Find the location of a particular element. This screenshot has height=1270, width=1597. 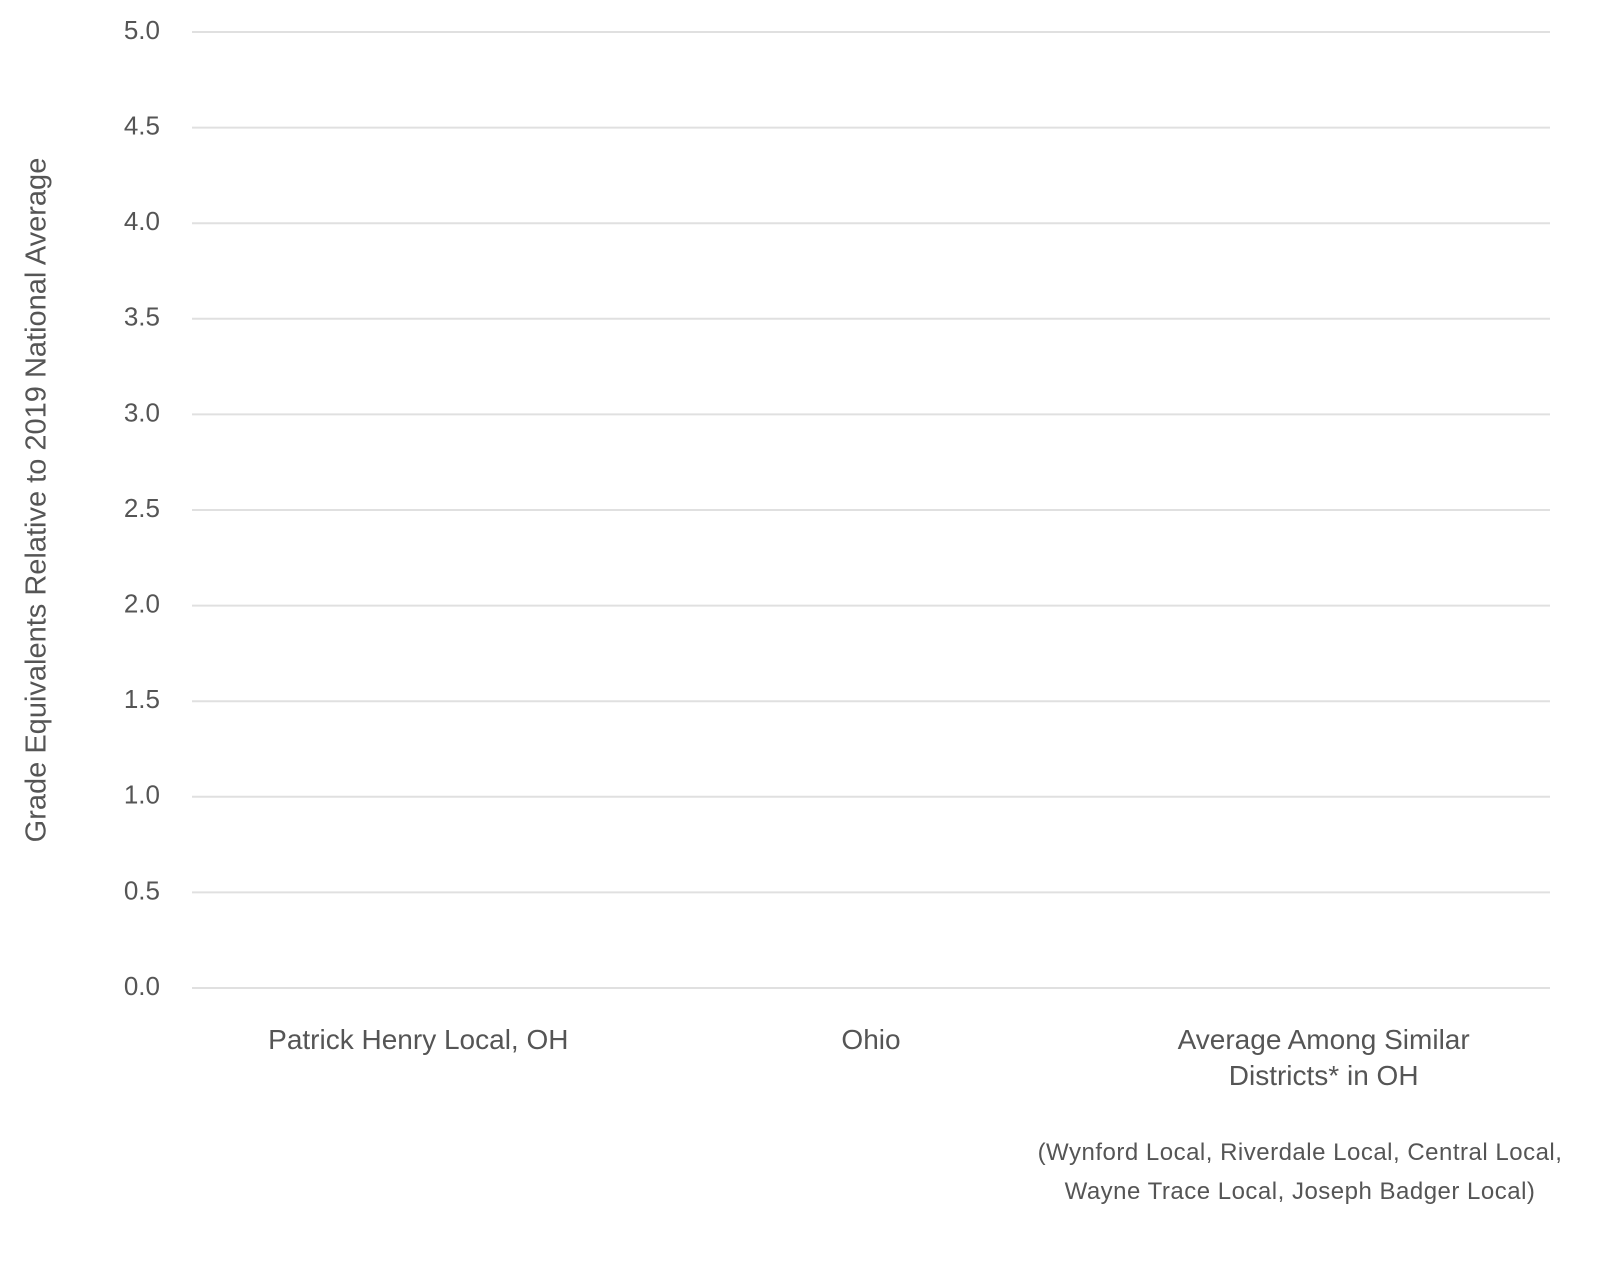

y-tick-label: 0.5 is located at coordinates (142, 890).